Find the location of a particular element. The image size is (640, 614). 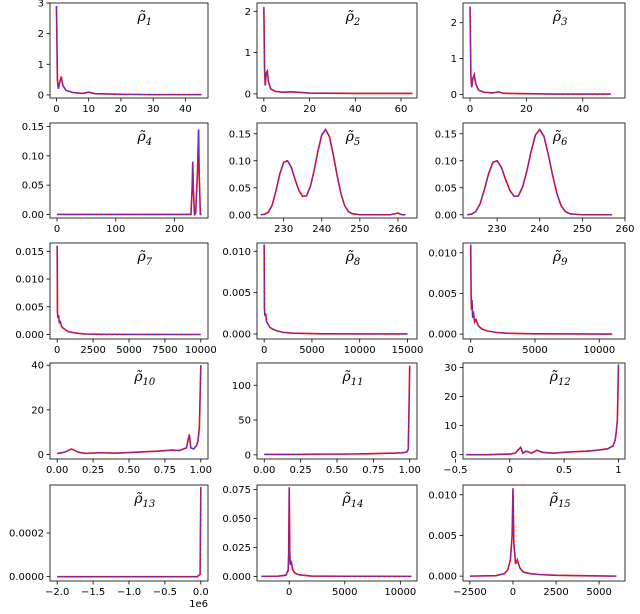

x-tick-label: 0.5 is located at coordinates (564, 470).